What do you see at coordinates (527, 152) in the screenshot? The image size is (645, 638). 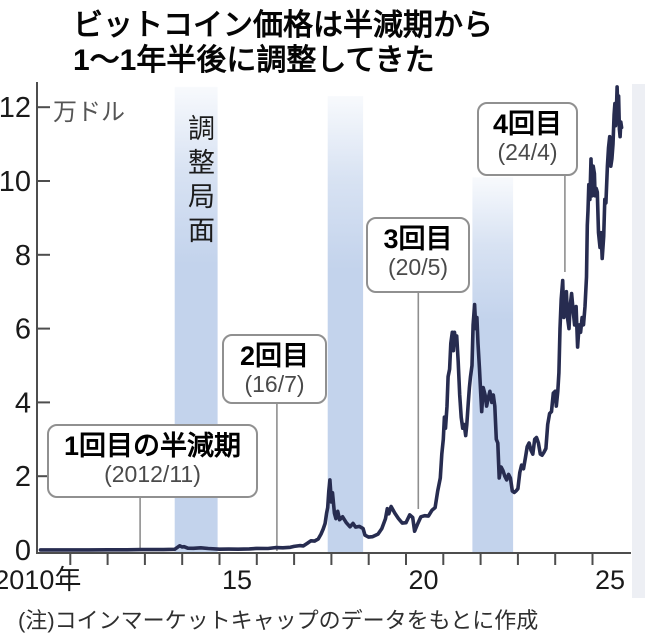 I see `halving-4-date: (24/4)` at bounding box center [527, 152].